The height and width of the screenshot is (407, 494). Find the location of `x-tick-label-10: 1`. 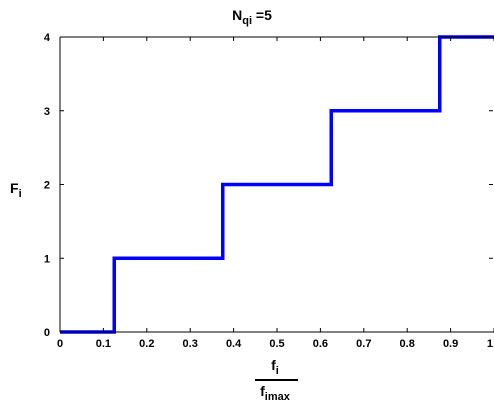

x-tick-label-10: 1 is located at coordinates (490, 344).